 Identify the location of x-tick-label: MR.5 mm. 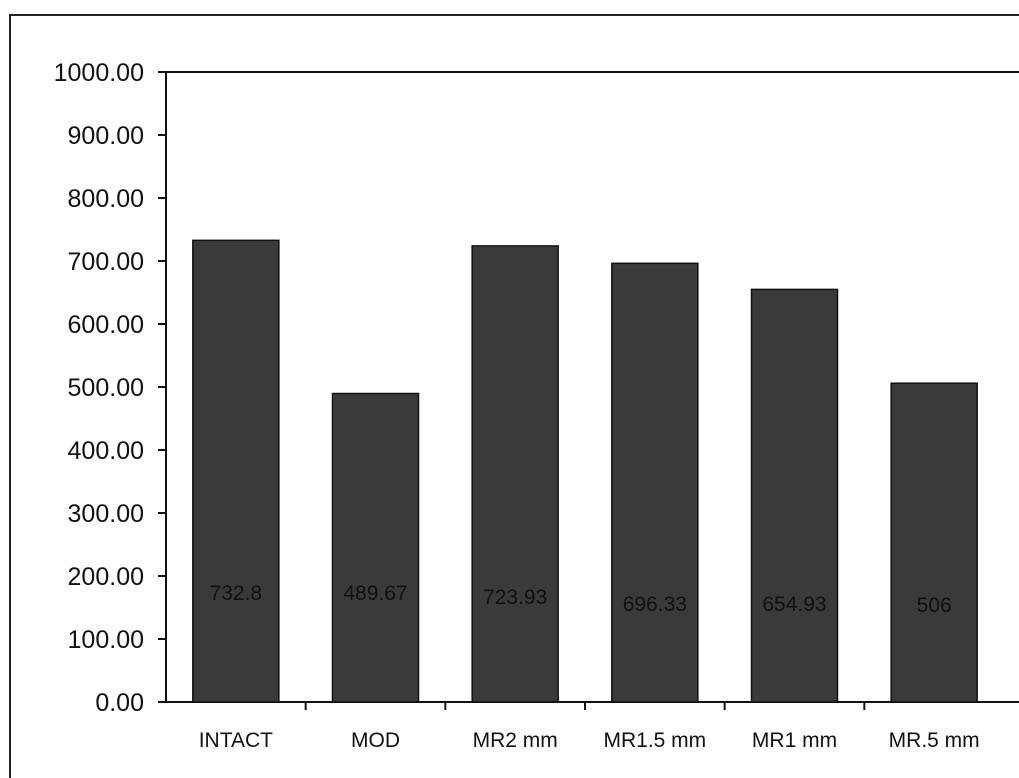
(934, 740).